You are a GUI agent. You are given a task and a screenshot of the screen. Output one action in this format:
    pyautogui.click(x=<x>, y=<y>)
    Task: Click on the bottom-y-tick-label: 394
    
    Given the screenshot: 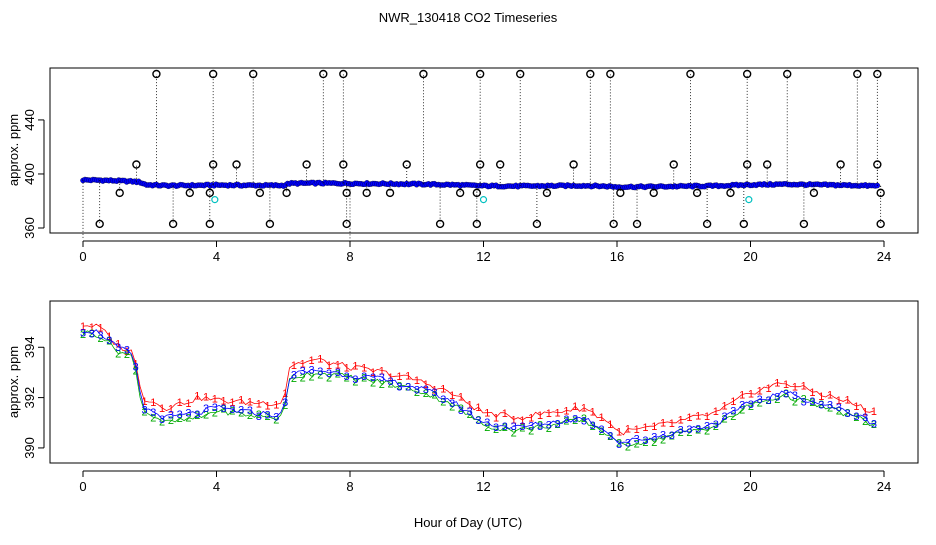 What is the action you would take?
    pyautogui.click(x=29, y=347)
    